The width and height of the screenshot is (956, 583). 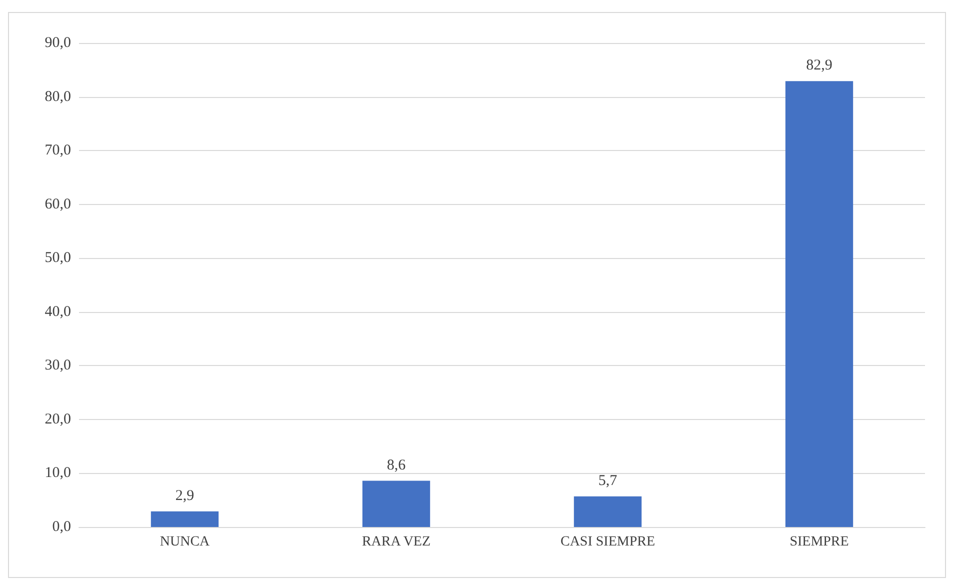 I want to click on y-tick-label: 10,0, so click(x=57, y=473).